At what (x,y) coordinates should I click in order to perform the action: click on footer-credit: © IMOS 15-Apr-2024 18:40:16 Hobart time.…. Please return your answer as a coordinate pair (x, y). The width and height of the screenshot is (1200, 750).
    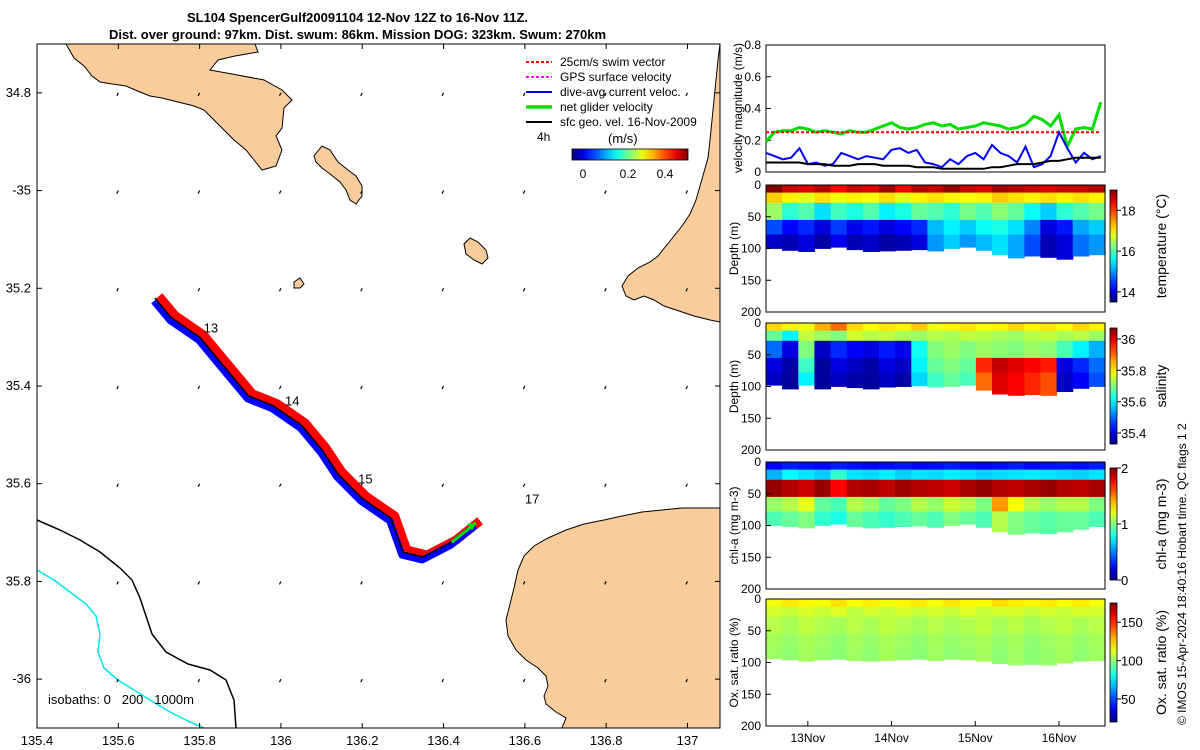
    Looking at the image, I should click on (1182, 574).